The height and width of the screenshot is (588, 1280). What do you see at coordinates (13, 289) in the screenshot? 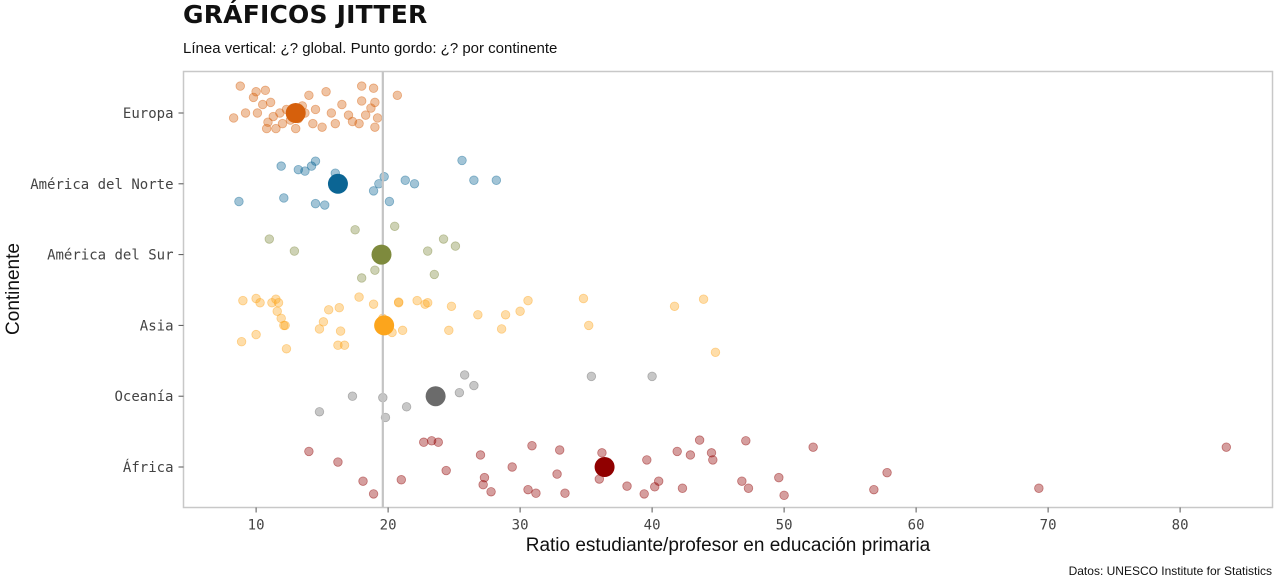
I see `y-axis-title: Continente` at bounding box center [13, 289].